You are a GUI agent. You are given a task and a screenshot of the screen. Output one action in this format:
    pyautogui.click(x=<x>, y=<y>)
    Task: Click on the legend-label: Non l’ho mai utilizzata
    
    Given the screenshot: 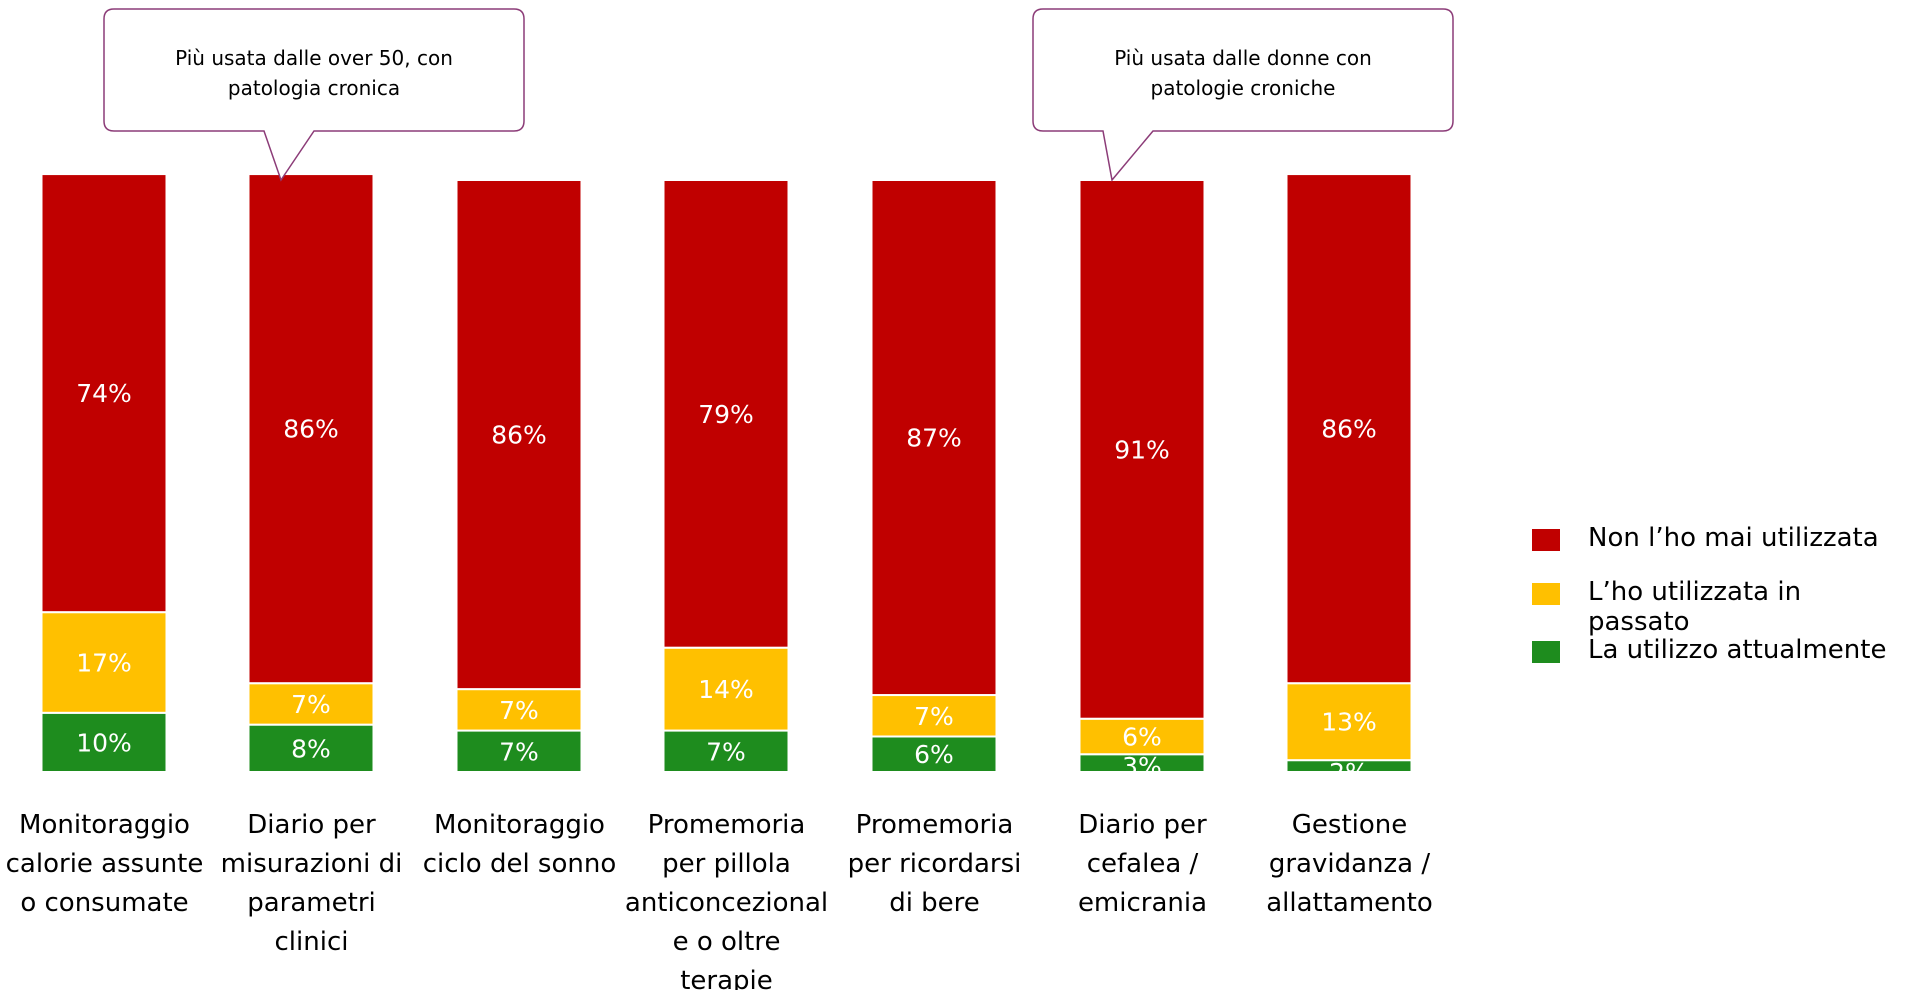 What is the action you would take?
    pyautogui.click(x=1733, y=538)
    